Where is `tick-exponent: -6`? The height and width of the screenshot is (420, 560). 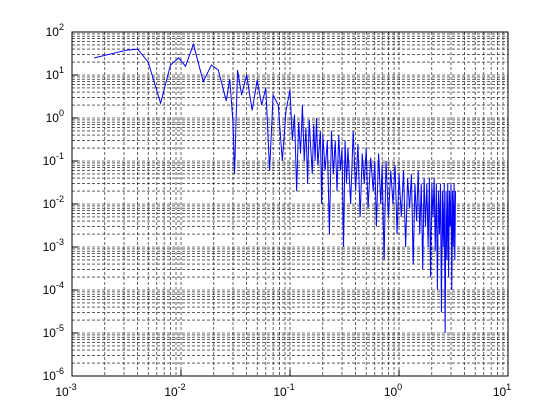
tick-exponent: -6 is located at coordinates (60, 371).